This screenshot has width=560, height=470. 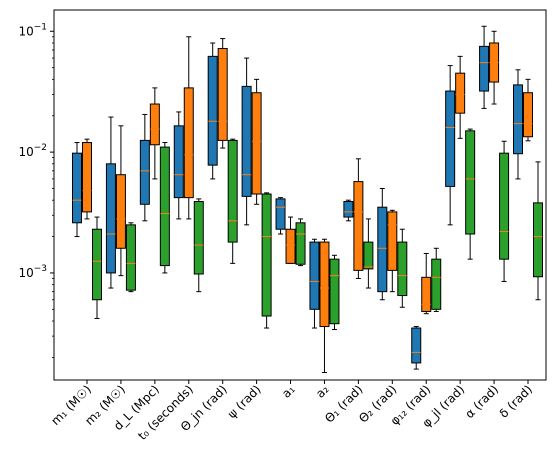 I want to click on x-tick-label: δ (rad), so click(x=516, y=401).